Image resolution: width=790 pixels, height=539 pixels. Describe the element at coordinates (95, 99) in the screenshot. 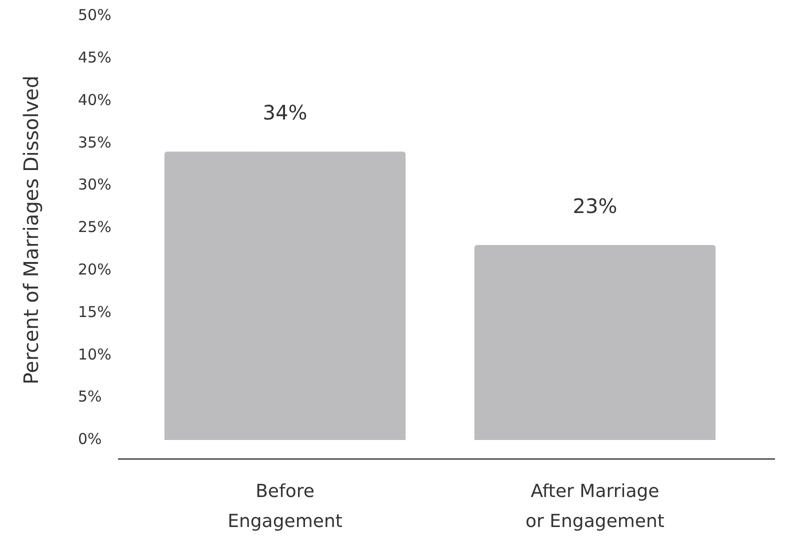

I see `y-tick-label: 40%` at that location.